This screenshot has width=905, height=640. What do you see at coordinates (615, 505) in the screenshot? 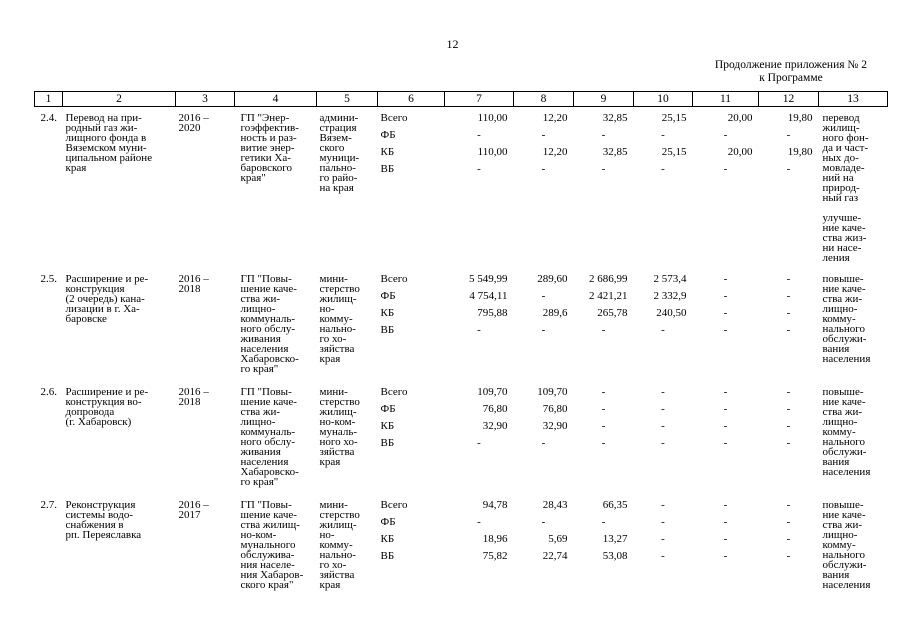
I see `fin-value: 66,35` at bounding box center [615, 505].